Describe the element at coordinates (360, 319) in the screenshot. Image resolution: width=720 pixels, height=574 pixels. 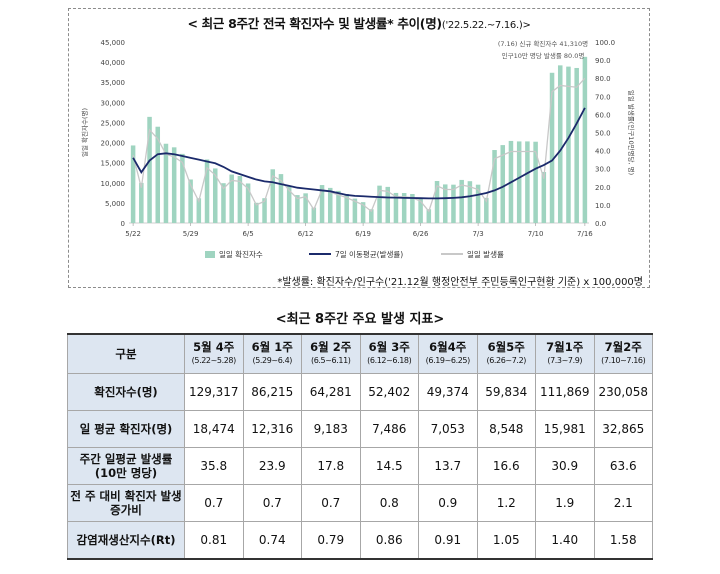
I see `table-section-title: <최근 8주간 주요 발생 지표>` at that location.